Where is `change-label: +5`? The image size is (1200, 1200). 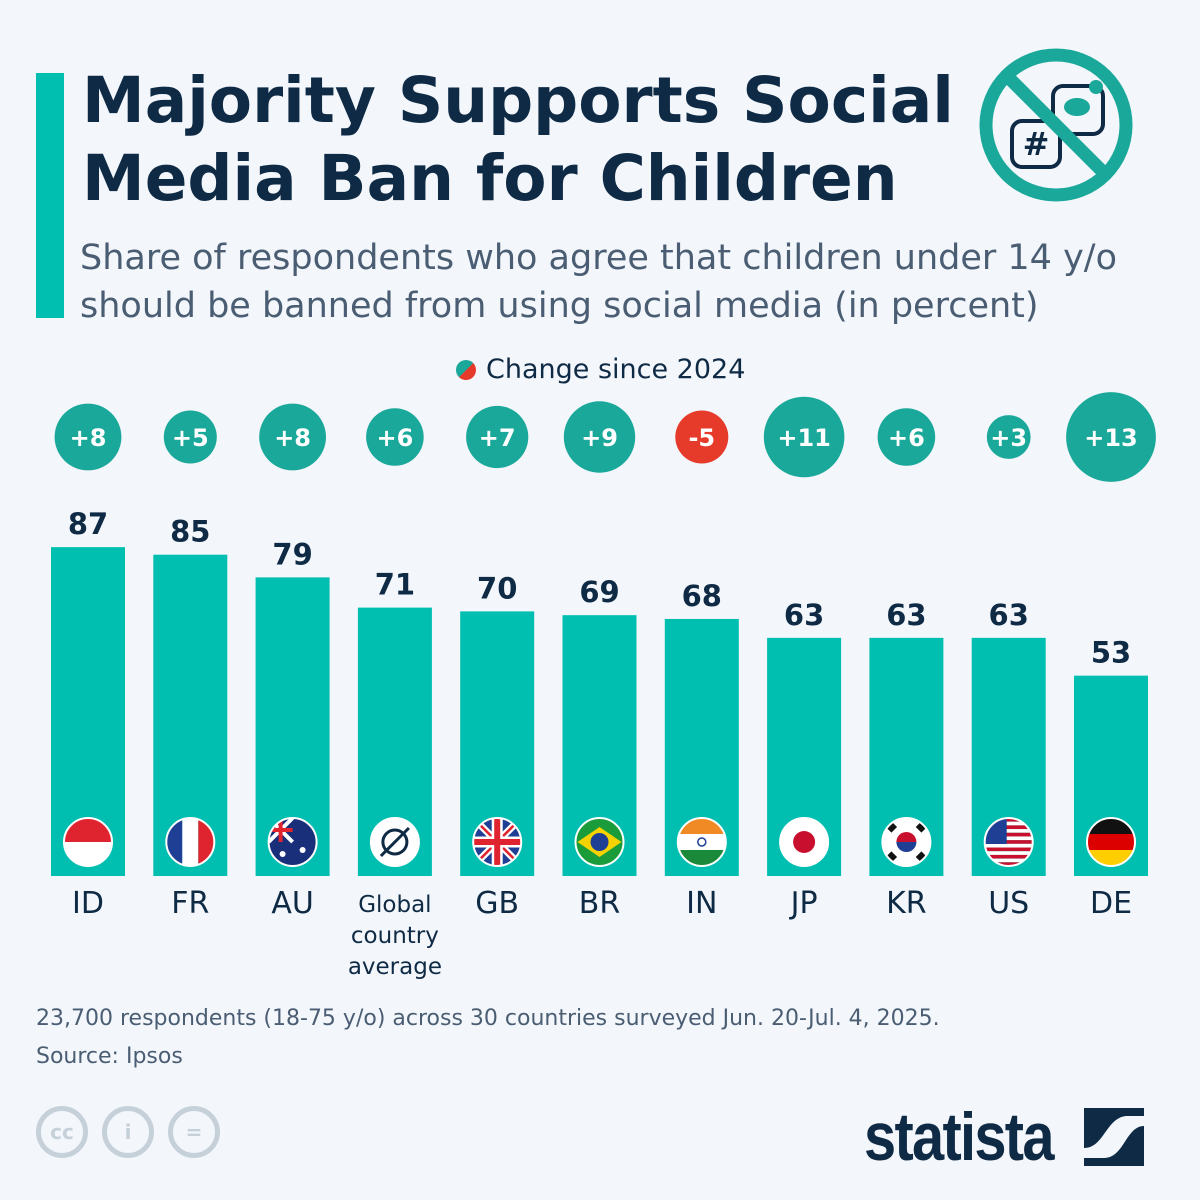
change-label: +5 is located at coordinates (190, 438).